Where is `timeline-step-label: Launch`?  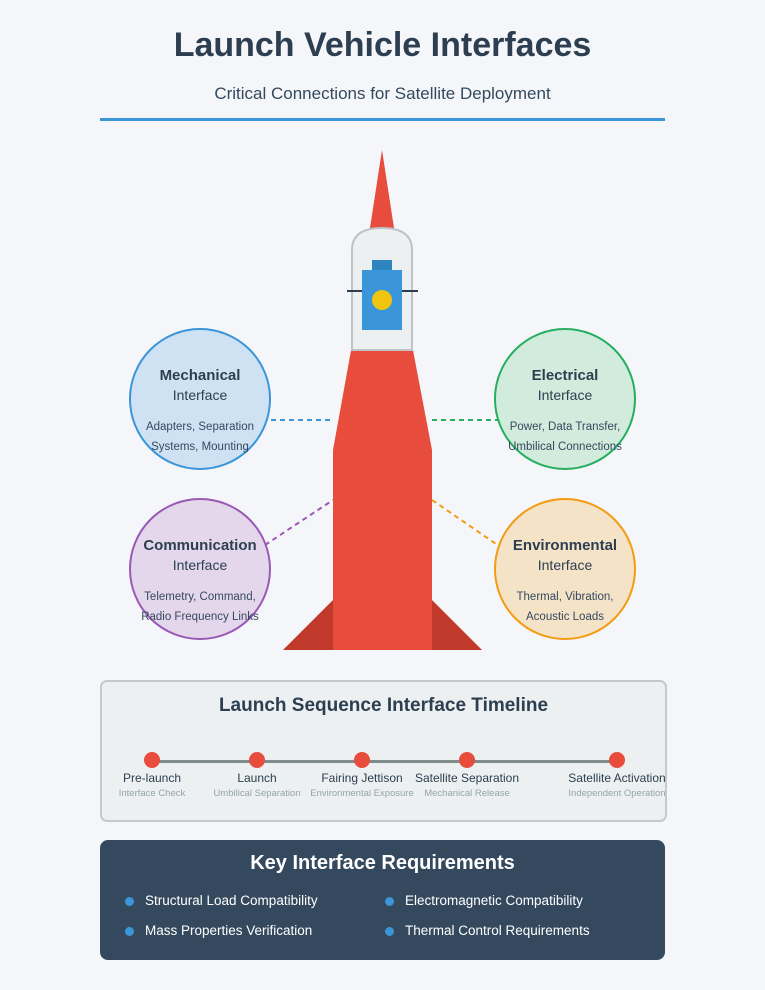 timeline-step-label: Launch is located at coordinates (257, 778).